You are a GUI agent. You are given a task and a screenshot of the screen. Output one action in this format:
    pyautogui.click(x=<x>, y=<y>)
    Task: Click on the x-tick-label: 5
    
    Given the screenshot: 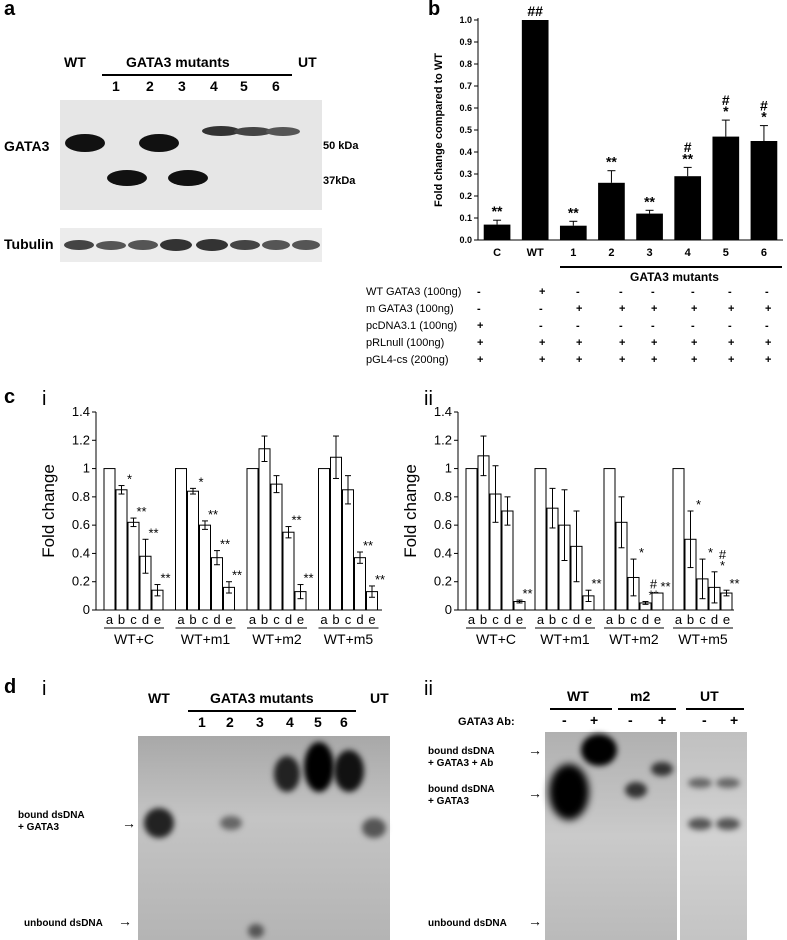 What is the action you would take?
    pyautogui.click(x=726, y=253)
    